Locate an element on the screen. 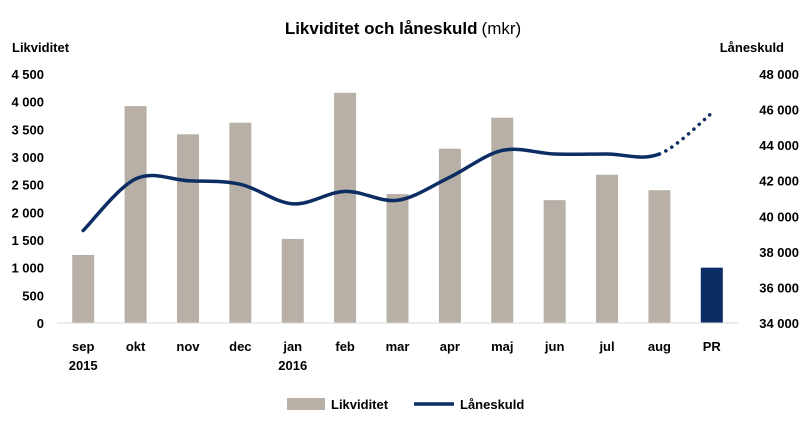  right-axis-title: Låneskuld is located at coordinates (752, 47).